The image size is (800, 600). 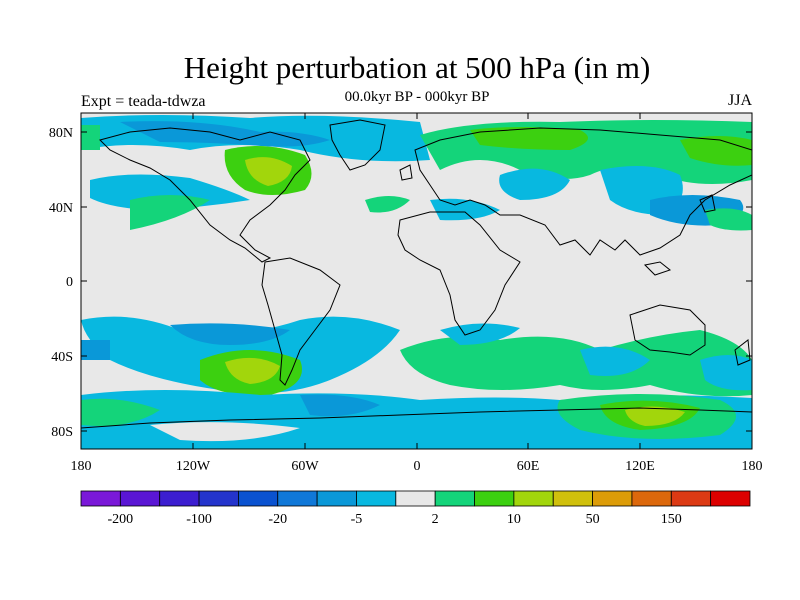 What do you see at coordinates (69, 282) in the screenshot?
I see `lat-label-0: 0` at bounding box center [69, 282].